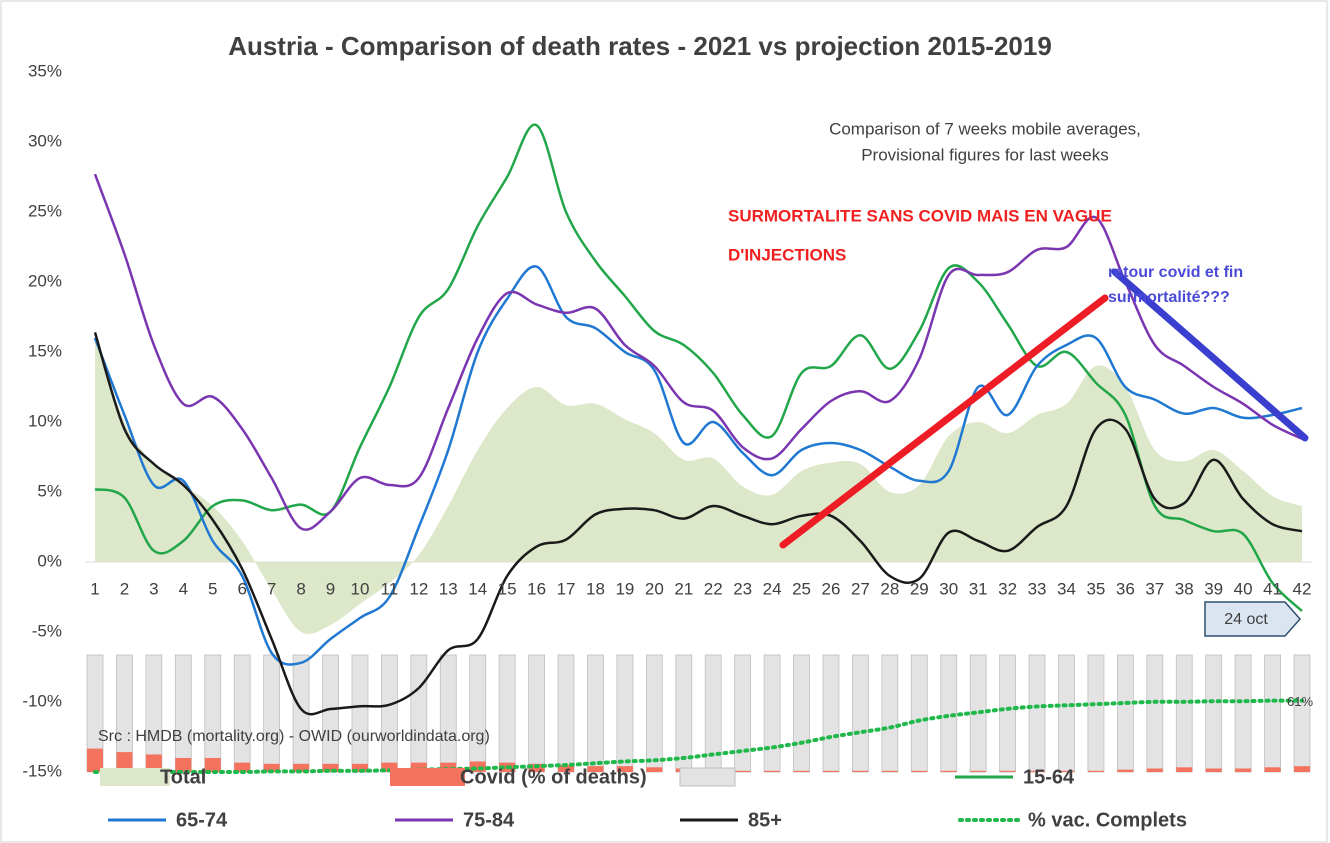 The image size is (1330, 843). Describe the element at coordinates (624, 588) in the screenshot. I see `x-tick-label: 19` at that location.